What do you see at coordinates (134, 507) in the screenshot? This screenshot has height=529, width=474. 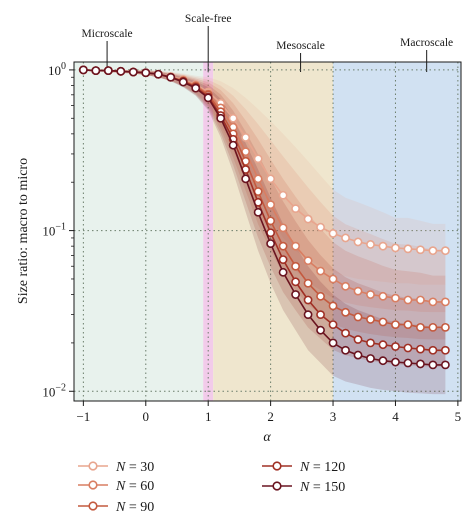 I see `legend-label: N = 90` at bounding box center [134, 507].